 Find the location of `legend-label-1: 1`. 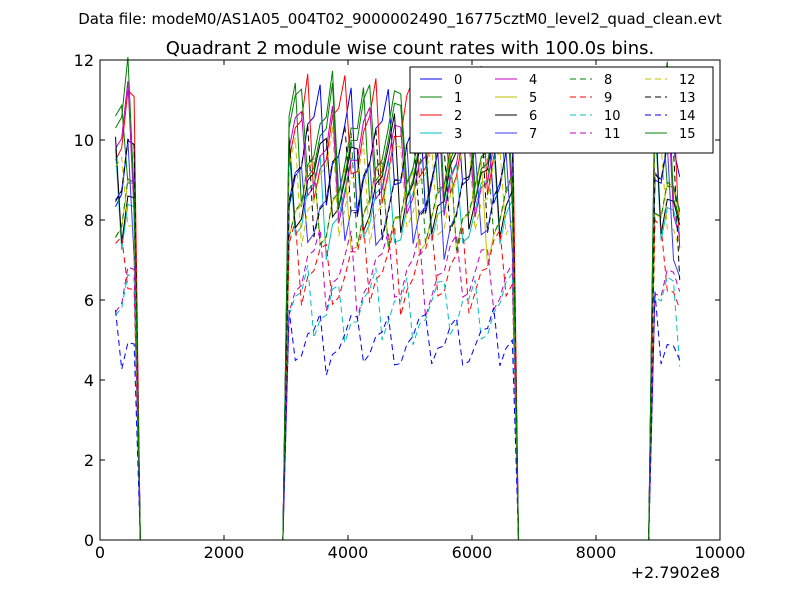

legend-label-1: 1 is located at coordinates (458, 98).